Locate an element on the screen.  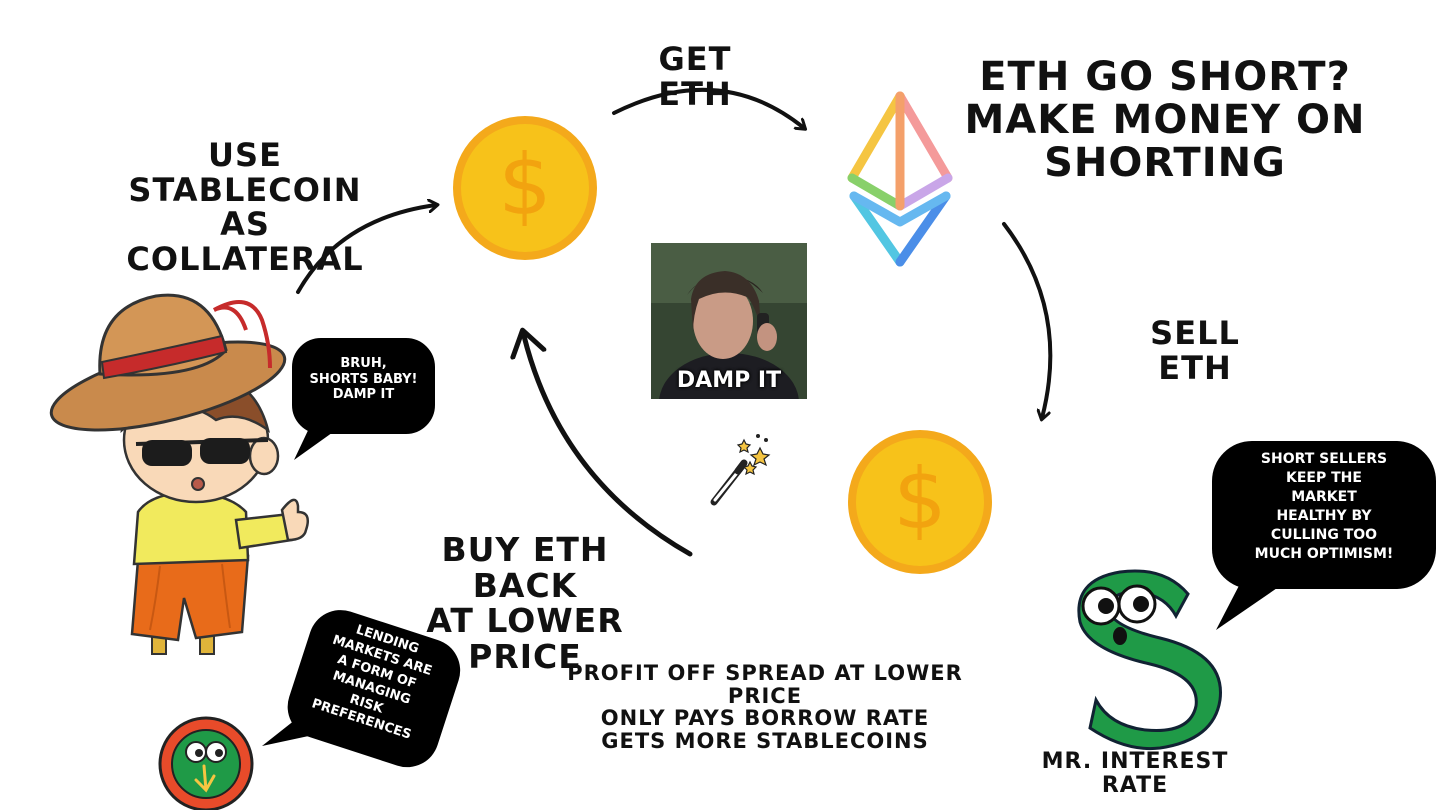
cowboy-bubble-line-2: SHORTS BABY! is located at coordinates (363, 379).